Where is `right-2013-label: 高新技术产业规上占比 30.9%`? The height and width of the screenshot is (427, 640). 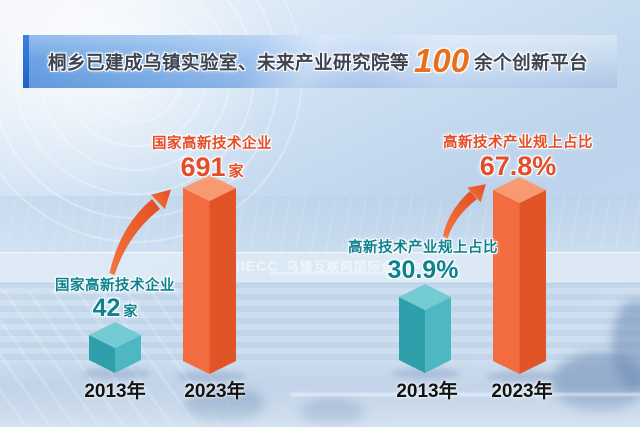
right-2013-label: 高新技术产业规上占比 30.9% is located at coordinates (423, 259).